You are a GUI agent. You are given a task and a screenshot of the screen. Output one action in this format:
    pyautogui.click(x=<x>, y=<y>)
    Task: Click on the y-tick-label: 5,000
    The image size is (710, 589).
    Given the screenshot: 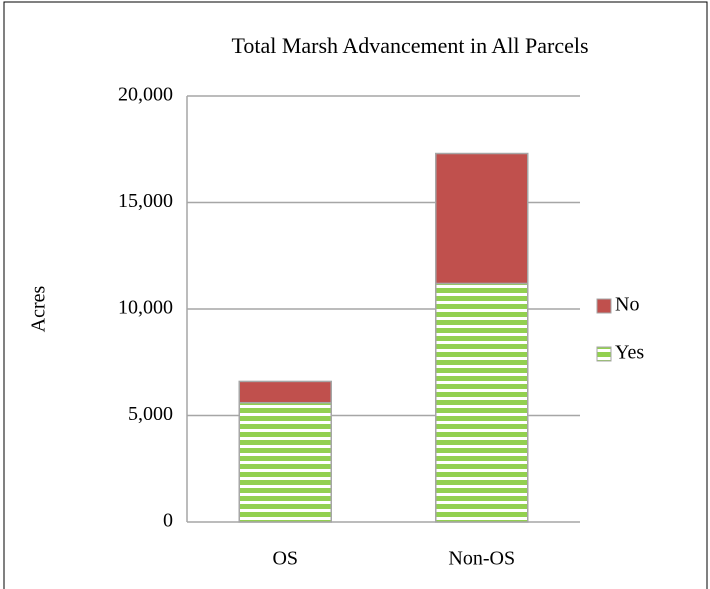 What is the action you would take?
    pyautogui.click(x=150, y=414)
    